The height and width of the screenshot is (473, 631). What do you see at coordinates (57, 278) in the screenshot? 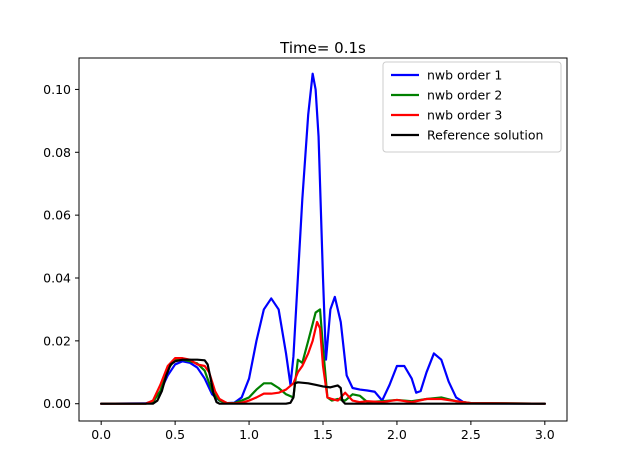
I see `y-tick-label: 0.04` at bounding box center [57, 278].